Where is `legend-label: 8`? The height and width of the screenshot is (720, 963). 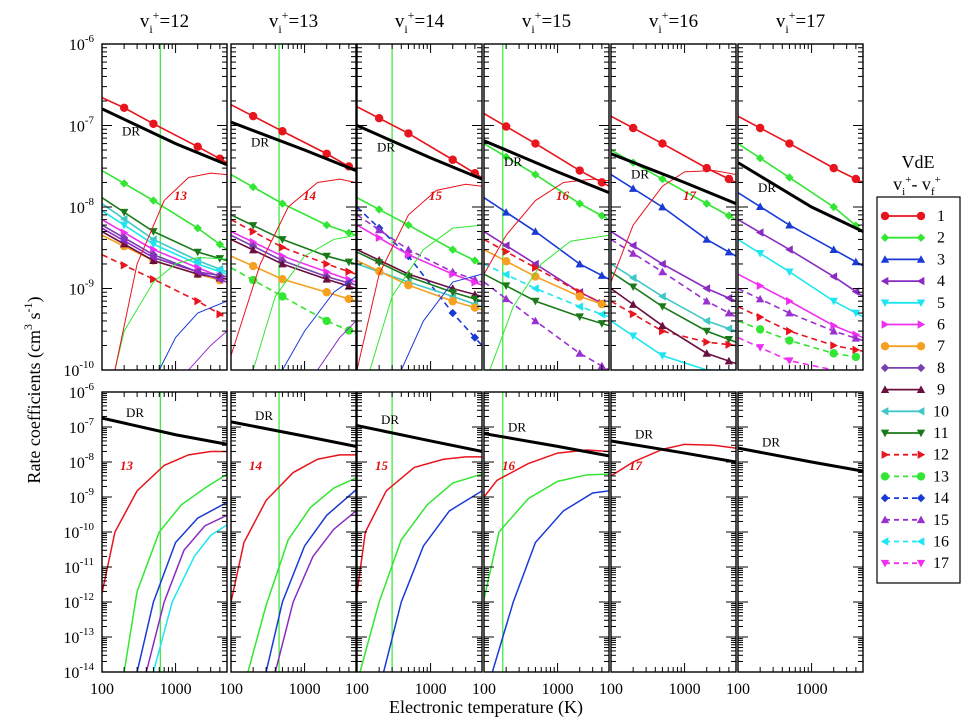
legend-label: 8 is located at coordinates (941, 368).